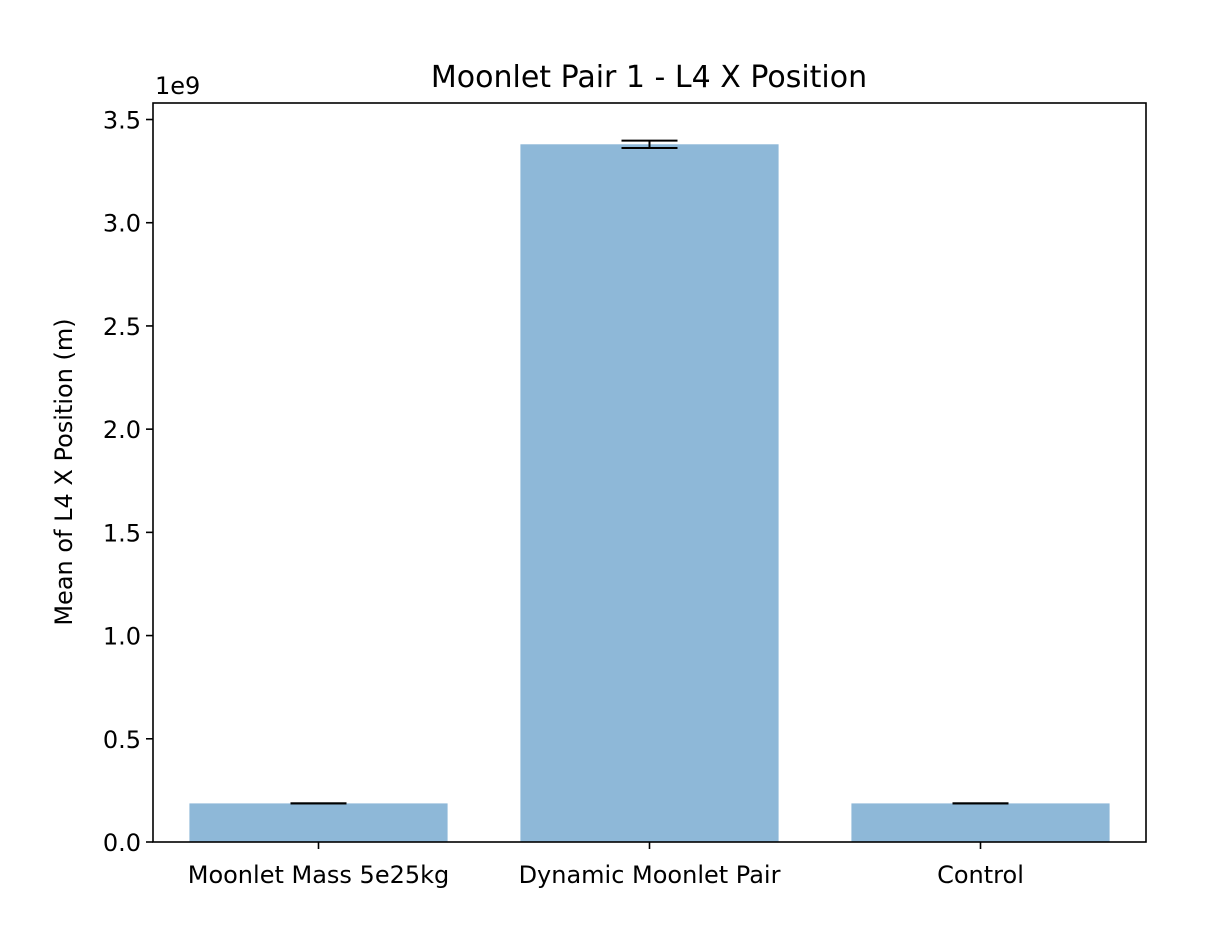 The image size is (1218, 926). What do you see at coordinates (650, 875) in the screenshot?
I see `x-tick-label-1: Dynamic Moonlet Pair` at bounding box center [650, 875].